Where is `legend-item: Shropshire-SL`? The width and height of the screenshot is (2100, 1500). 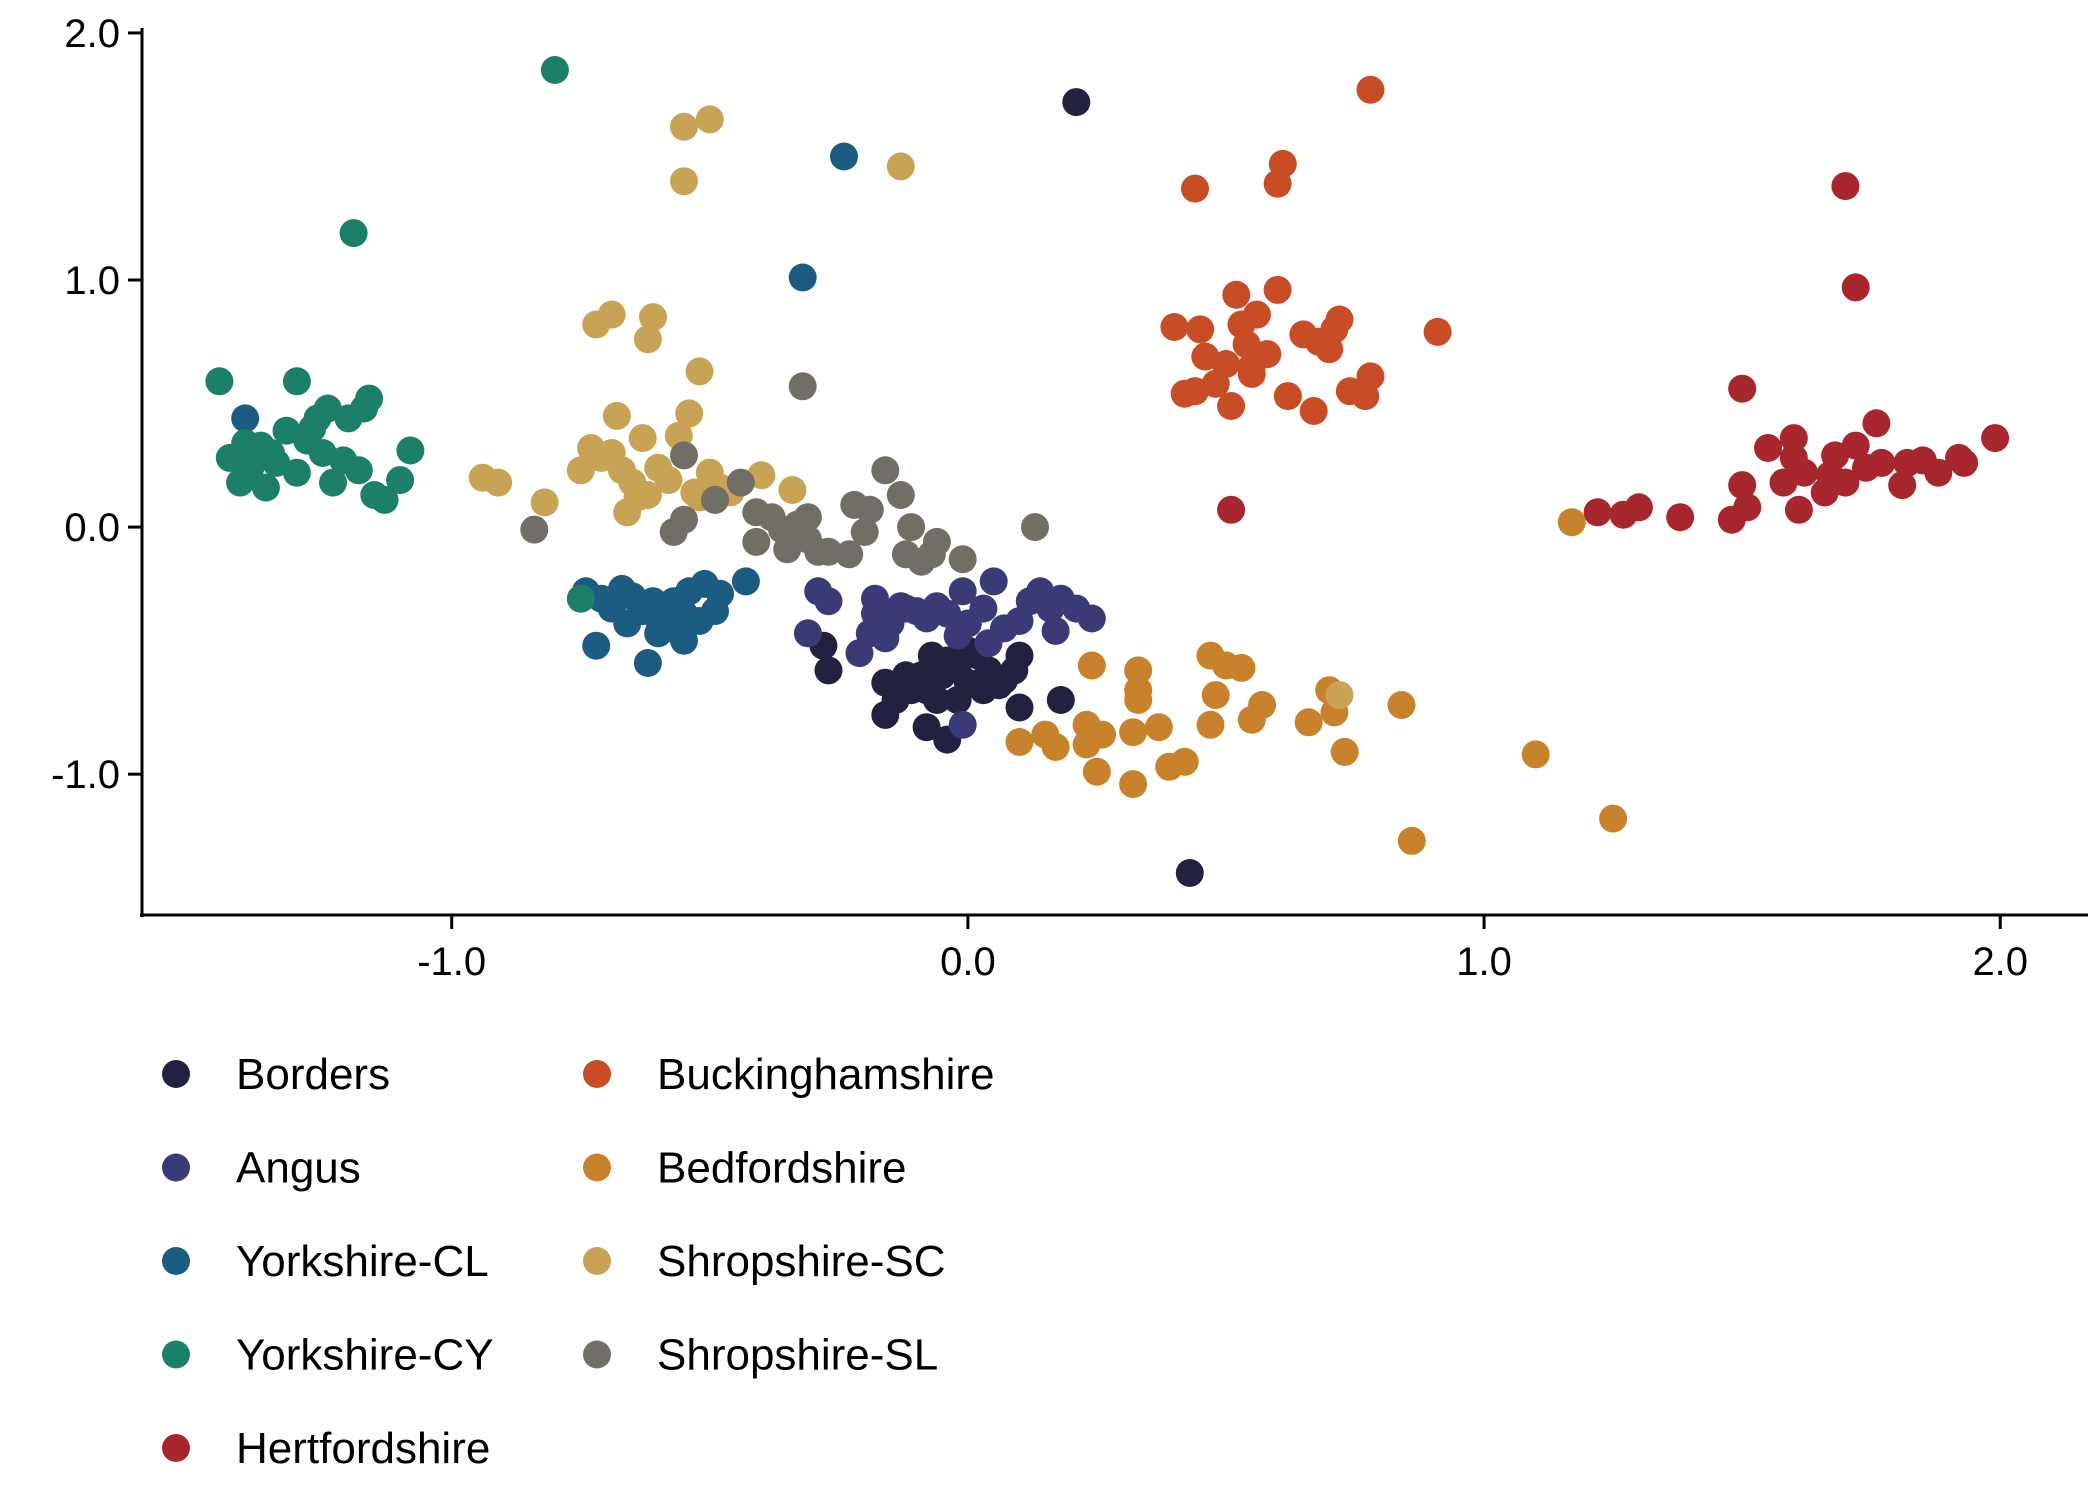 legend-item: Shropshire-SL is located at coordinates (760, 1355).